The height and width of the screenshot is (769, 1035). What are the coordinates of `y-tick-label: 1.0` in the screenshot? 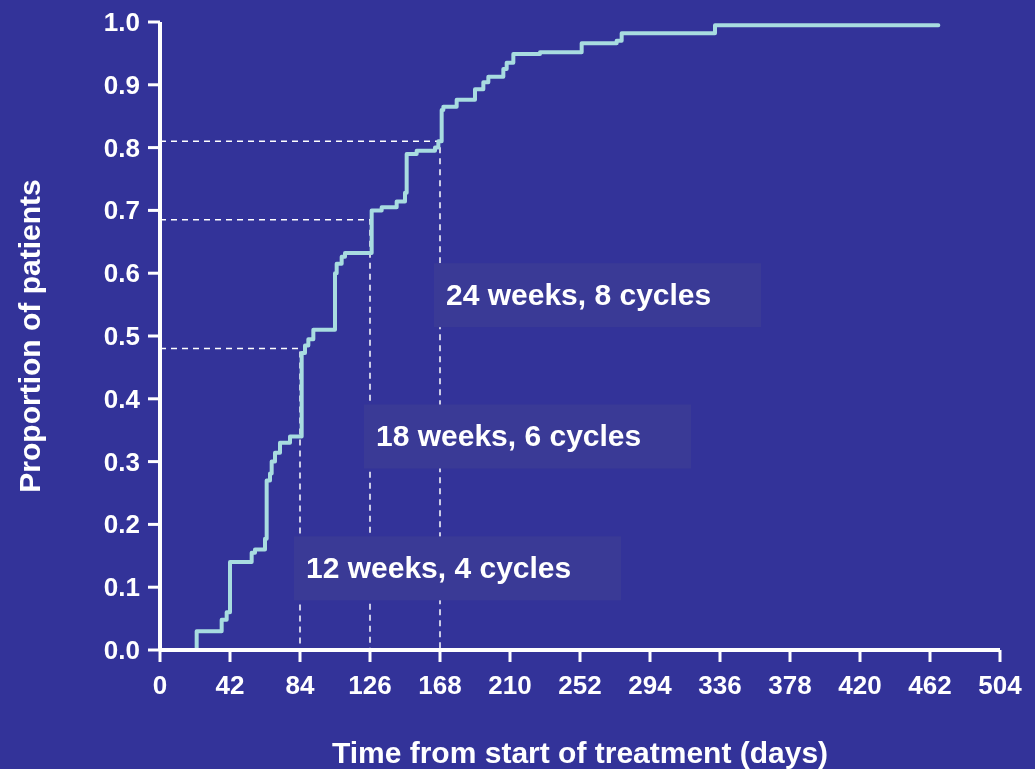 It's located at (121, 22).